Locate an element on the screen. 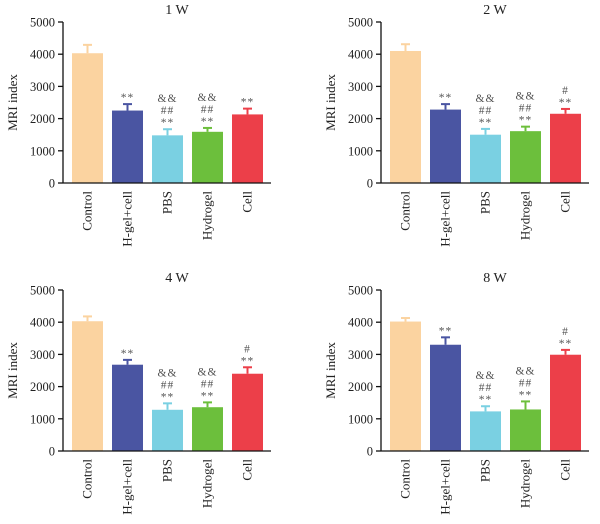 The height and width of the screenshot is (524, 600). chart-title: 4 W is located at coordinates (177, 278).